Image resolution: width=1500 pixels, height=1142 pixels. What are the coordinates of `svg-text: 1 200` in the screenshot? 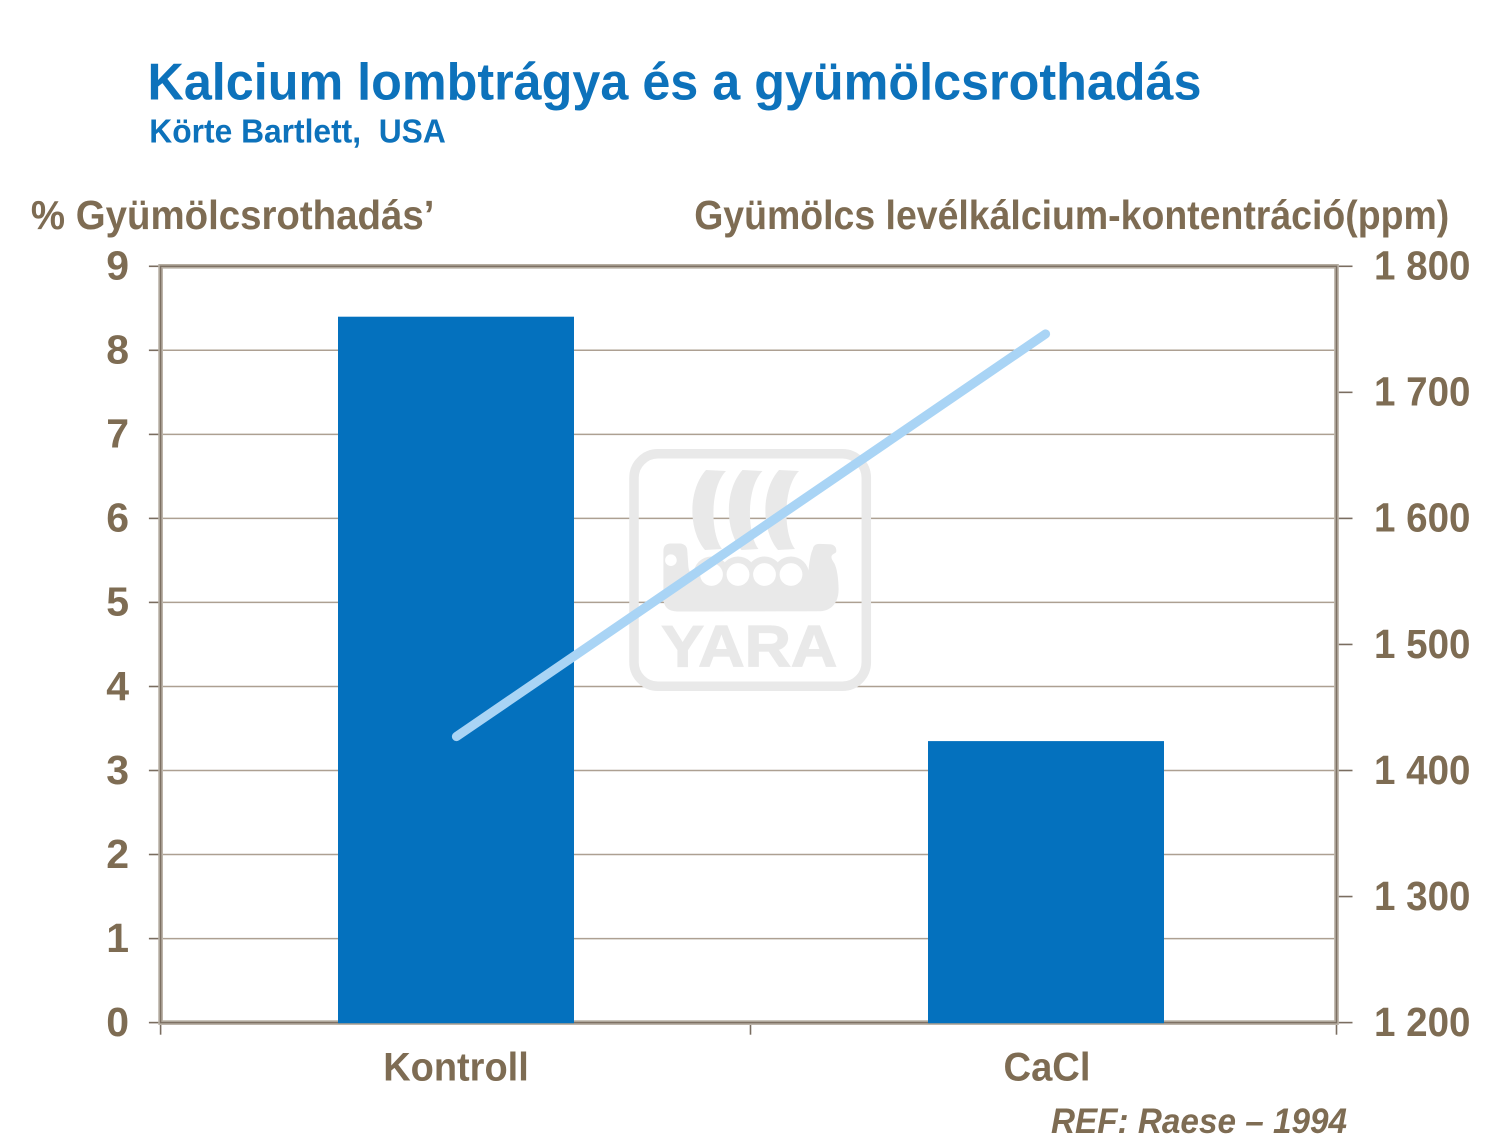 It's located at (1422, 1022).